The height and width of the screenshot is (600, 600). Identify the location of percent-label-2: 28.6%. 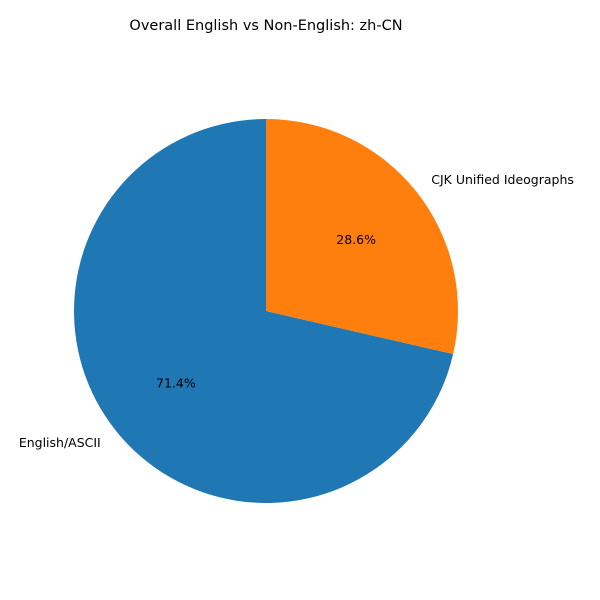
(356, 239).